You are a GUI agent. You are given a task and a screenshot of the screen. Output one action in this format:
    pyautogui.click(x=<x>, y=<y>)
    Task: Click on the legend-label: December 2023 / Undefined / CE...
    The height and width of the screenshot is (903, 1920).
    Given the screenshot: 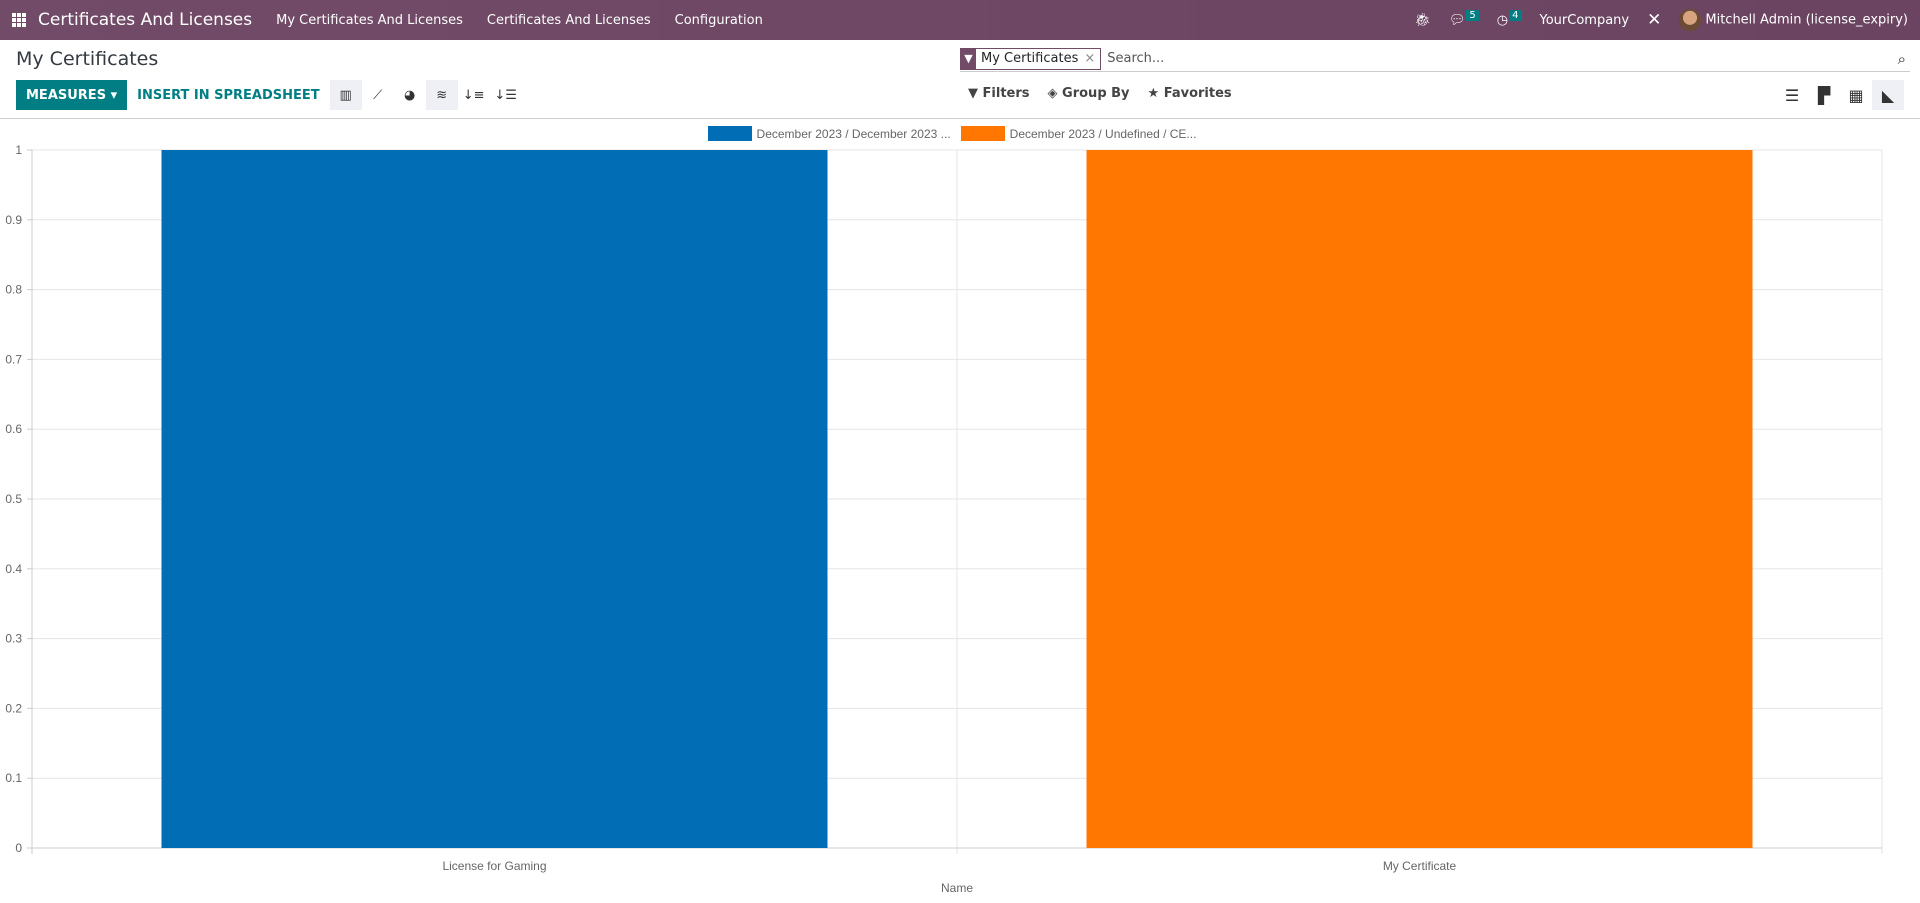 What is the action you would take?
    pyautogui.click(x=1103, y=133)
    